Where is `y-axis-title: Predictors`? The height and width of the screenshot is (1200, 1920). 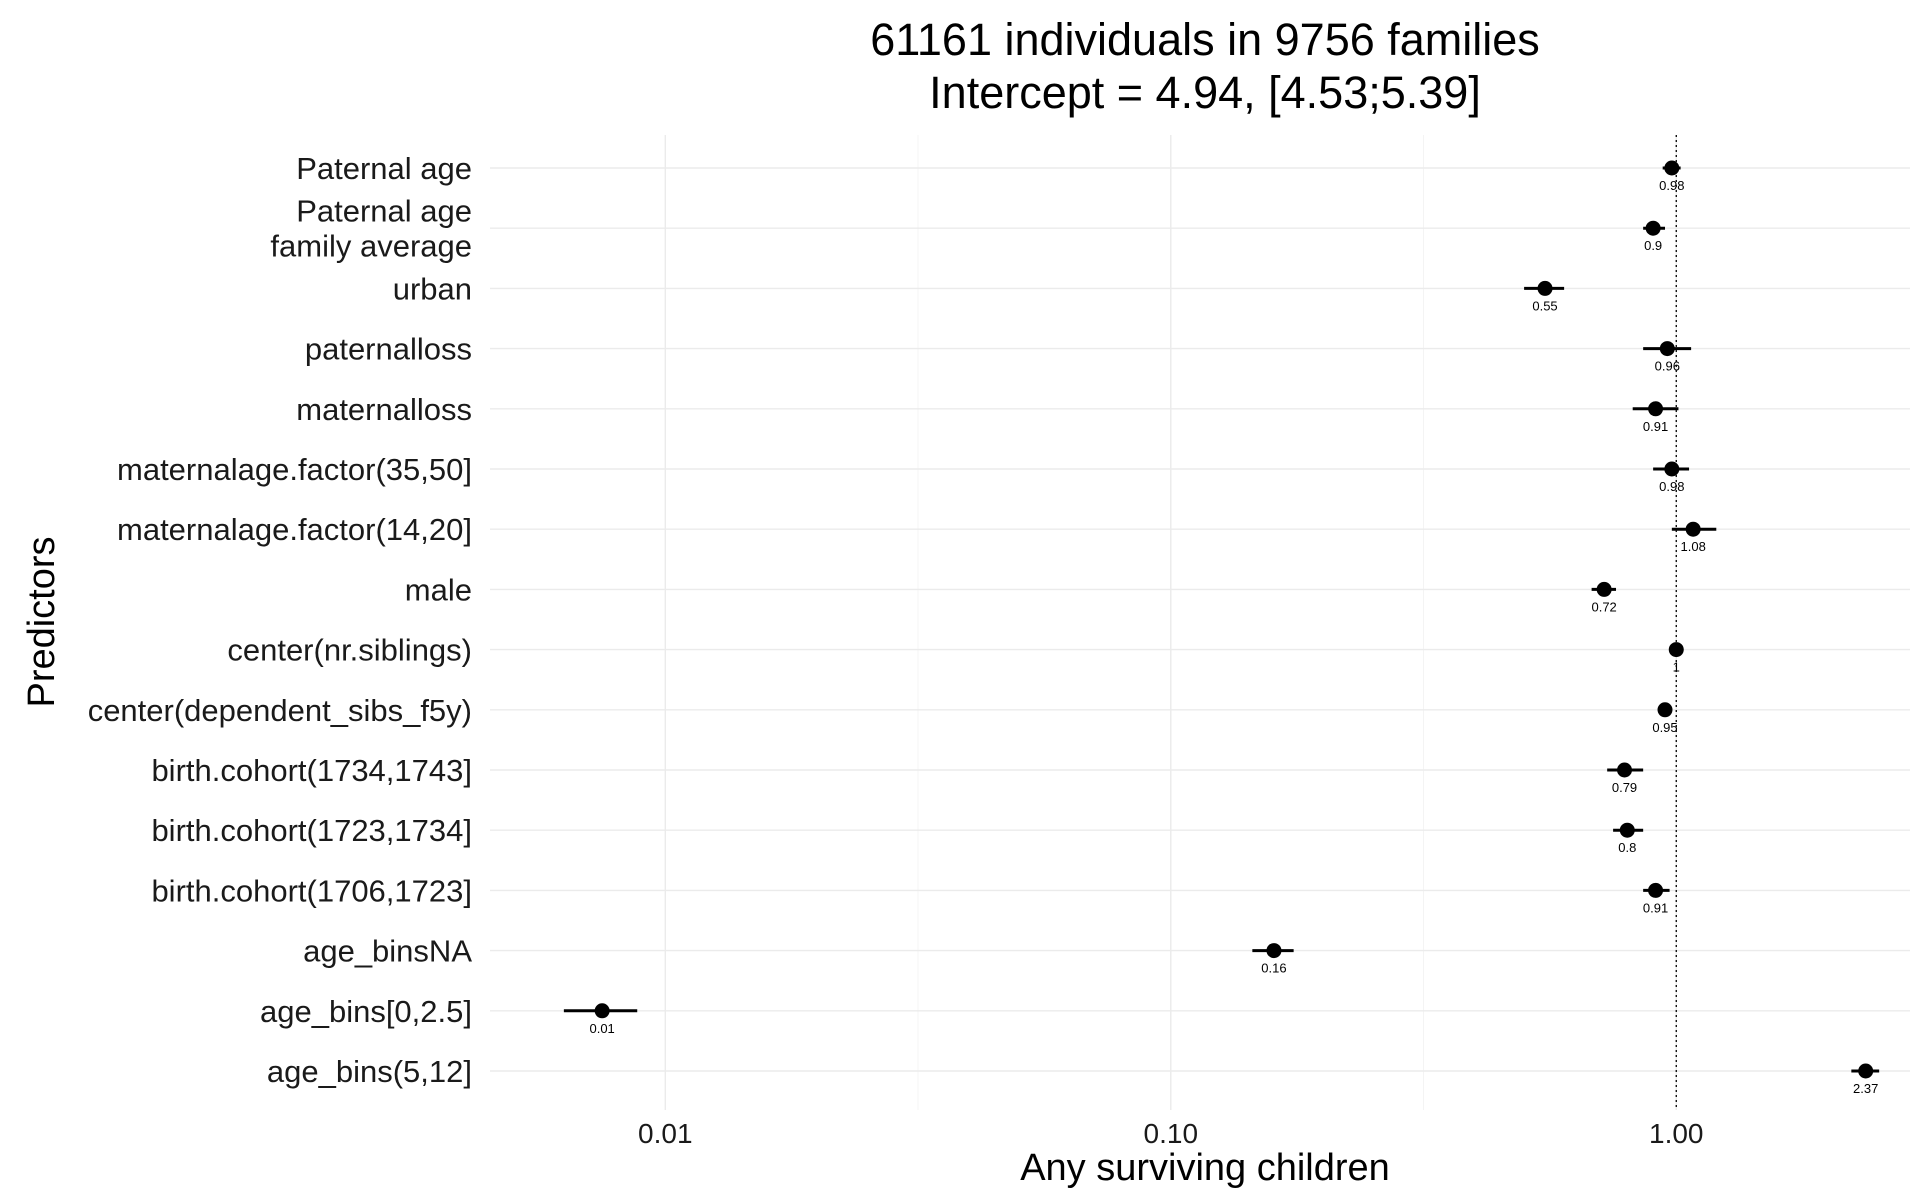
y-axis-title: Predictors is located at coordinates (42, 621).